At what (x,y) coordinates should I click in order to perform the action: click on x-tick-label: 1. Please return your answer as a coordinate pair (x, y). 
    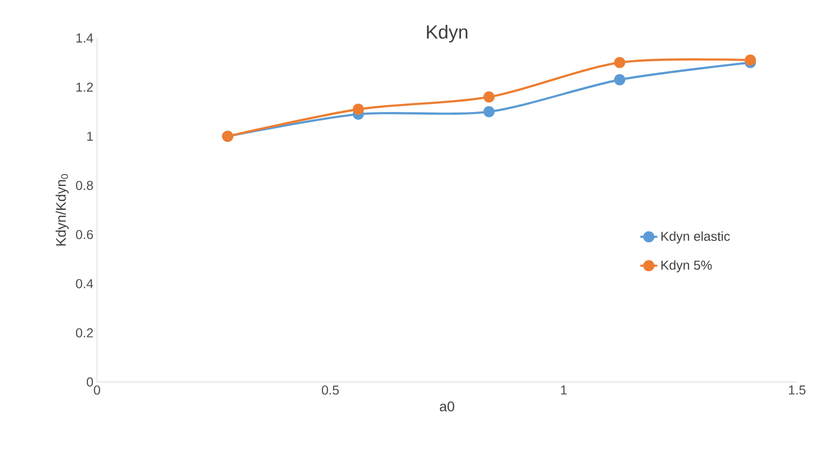
    Looking at the image, I should click on (564, 390).